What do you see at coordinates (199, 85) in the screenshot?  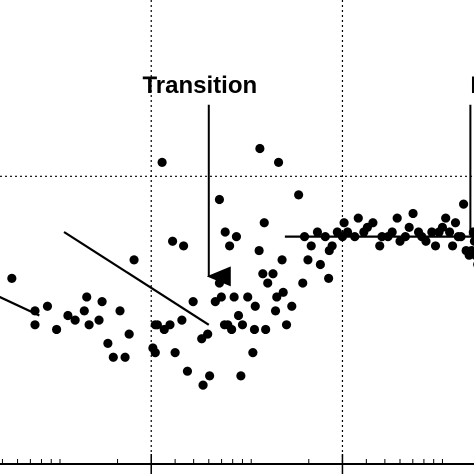 I see `annotation-label: Transition` at bounding box center [199, 85].